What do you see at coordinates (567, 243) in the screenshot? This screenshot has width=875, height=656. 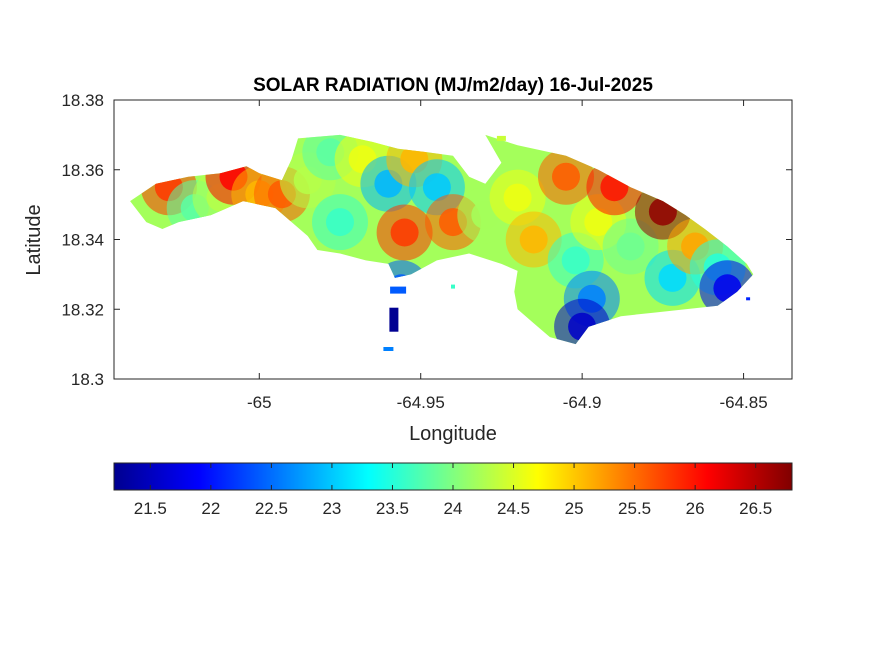 I see `small-islands` at bounding box center [567, 243].